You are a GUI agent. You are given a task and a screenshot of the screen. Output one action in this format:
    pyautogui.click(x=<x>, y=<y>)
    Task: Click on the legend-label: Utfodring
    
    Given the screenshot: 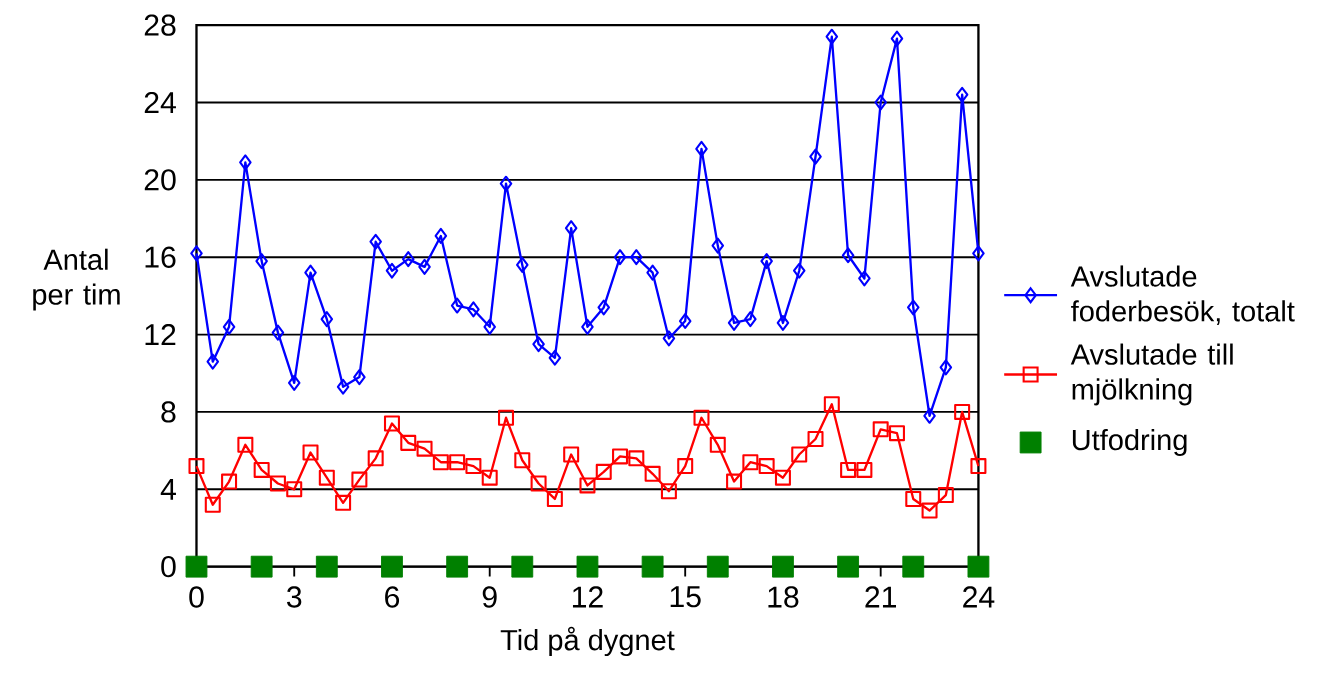 What is the action you would take?
    pyautogui.click(x=1129, y=443)
    